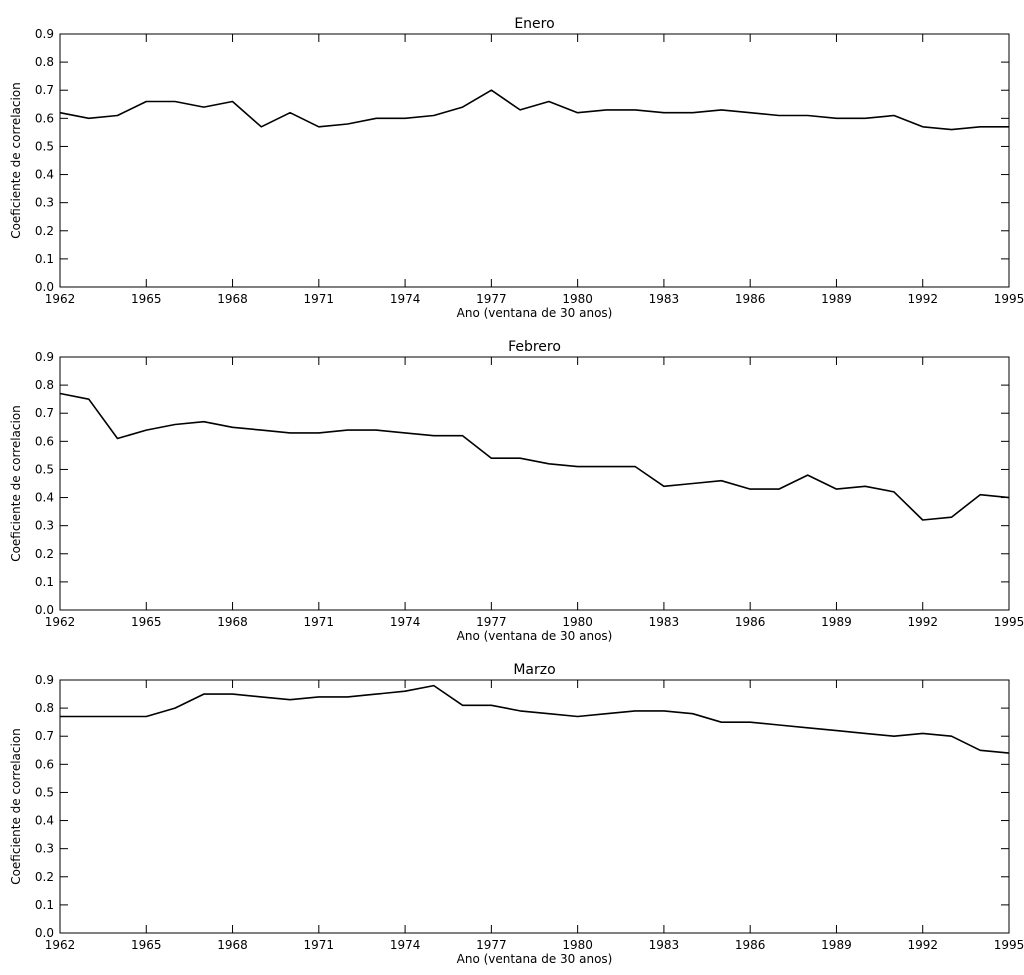  What do you see at coordinates (534, 347) in the screenshot?
I see `chart-title: Febrero` at bounding box center [534, 347].